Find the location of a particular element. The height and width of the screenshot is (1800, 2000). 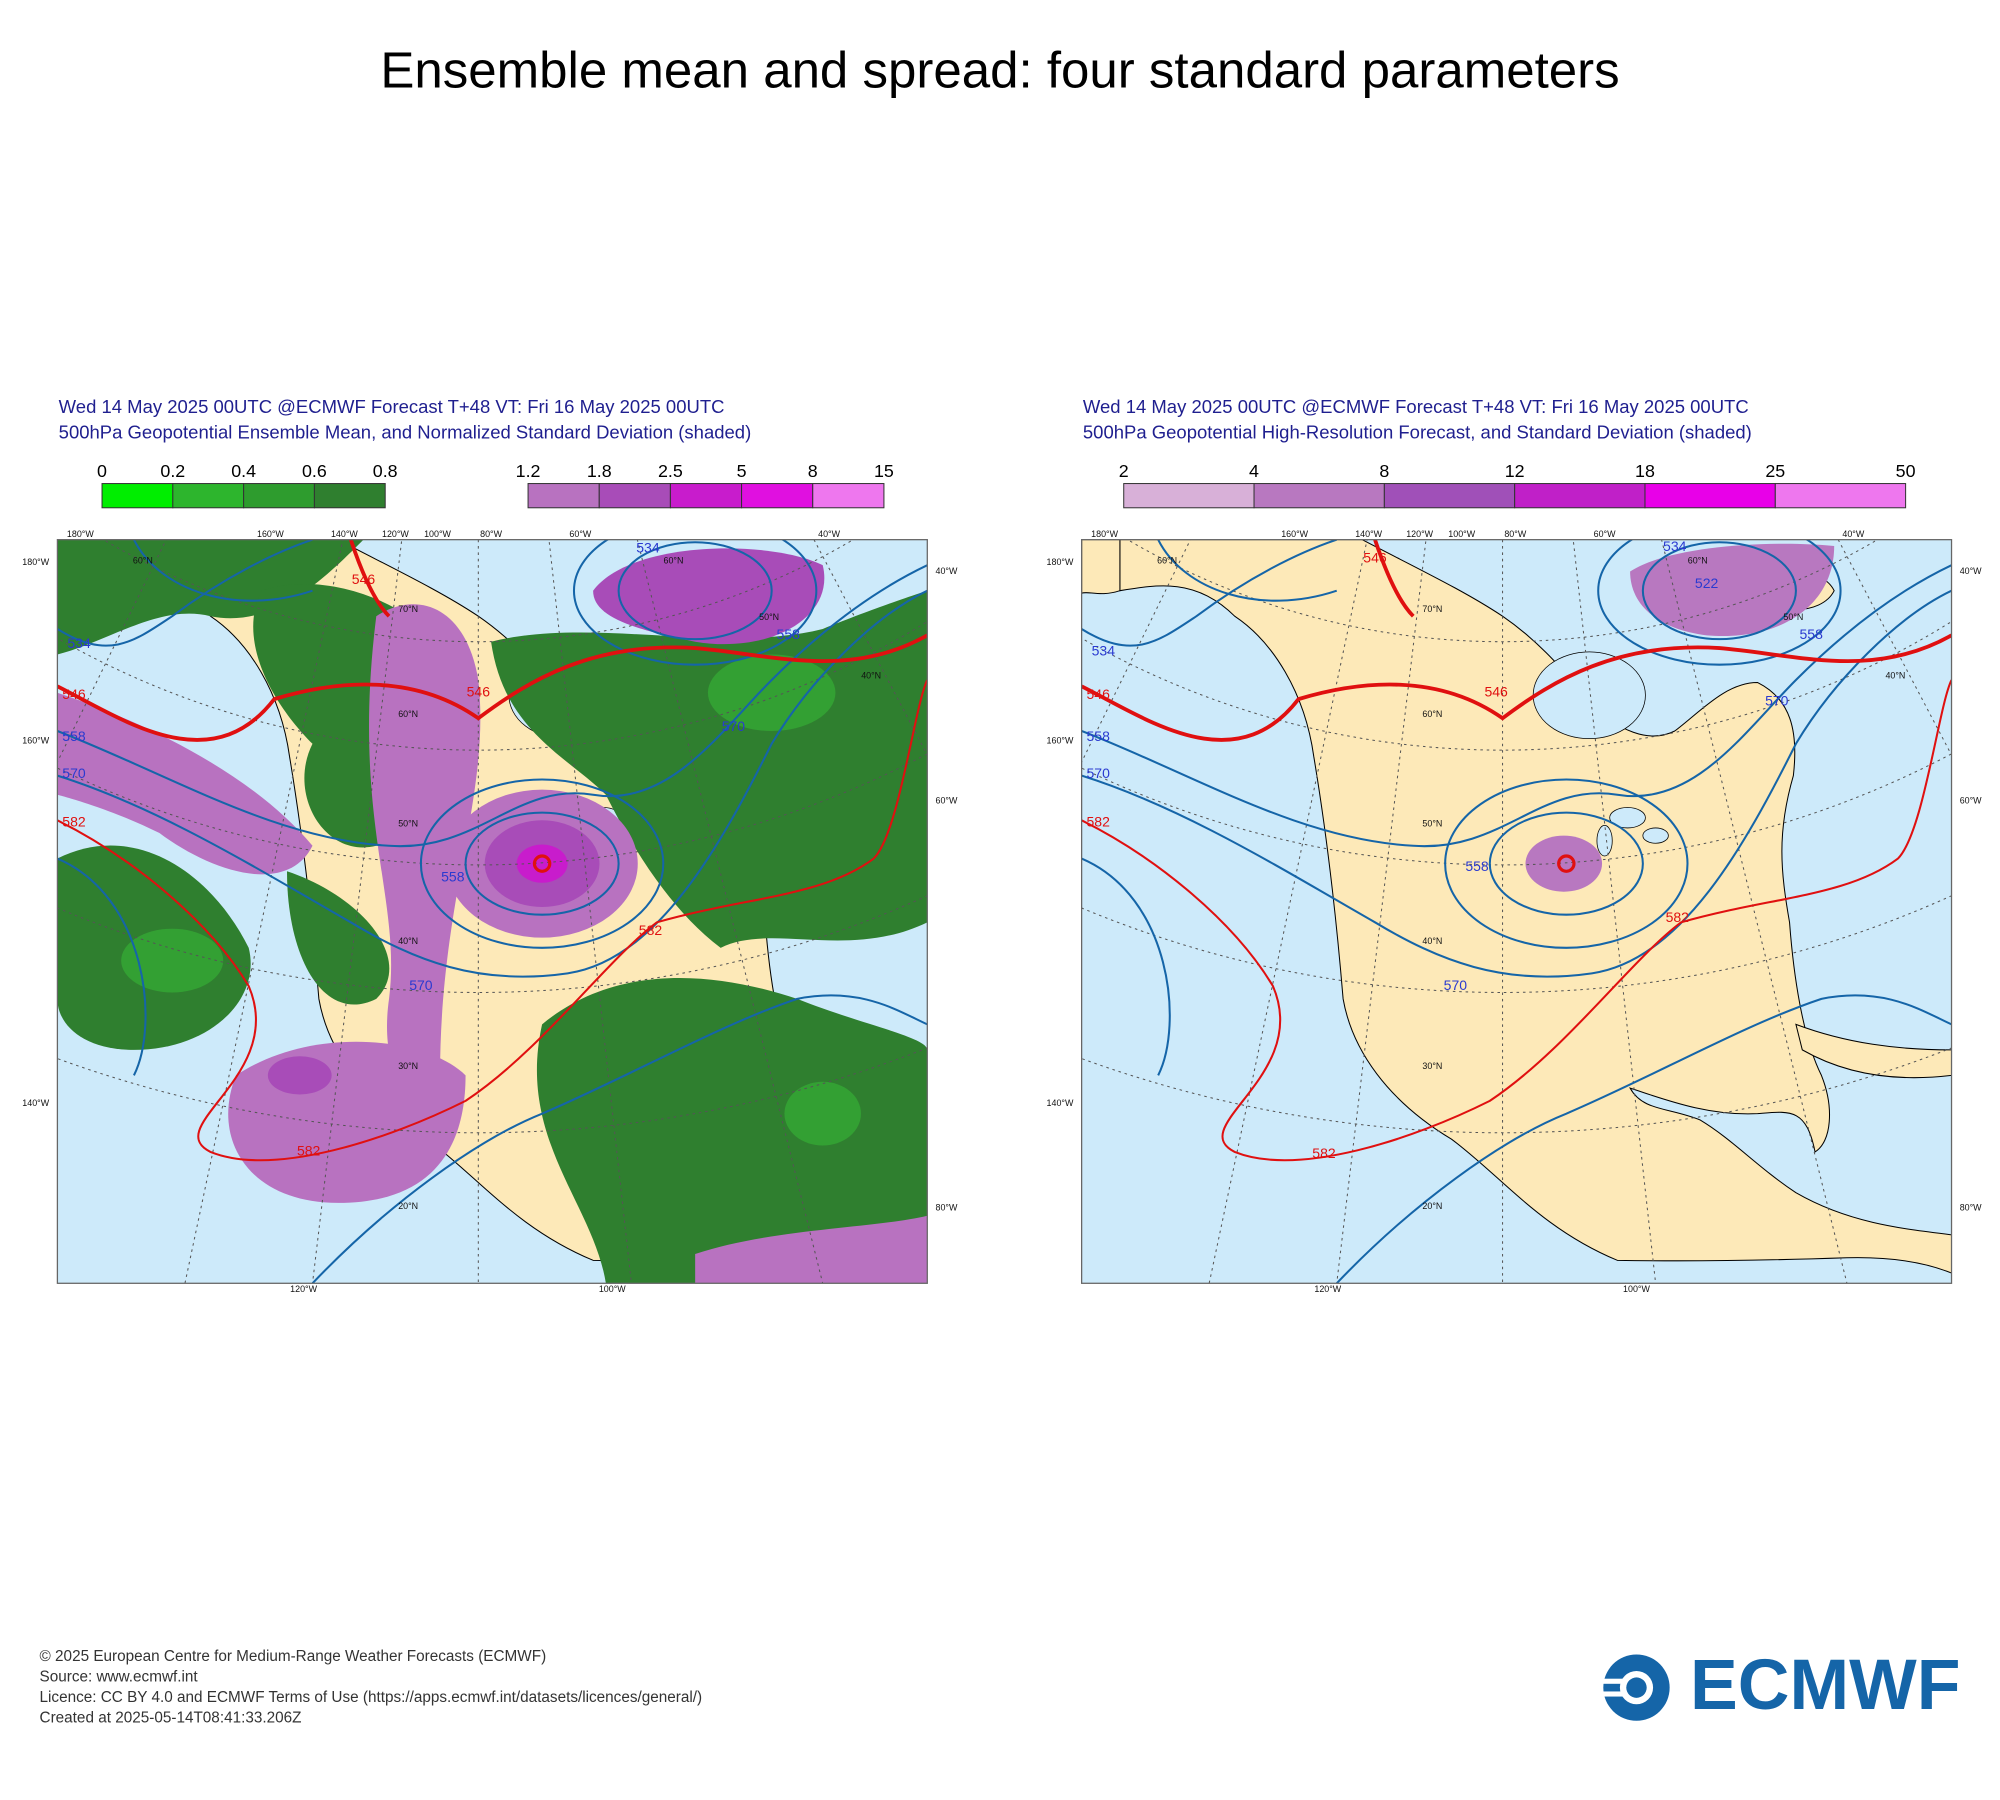

graticule-label: 100°W is located at coordinates (437, 534).